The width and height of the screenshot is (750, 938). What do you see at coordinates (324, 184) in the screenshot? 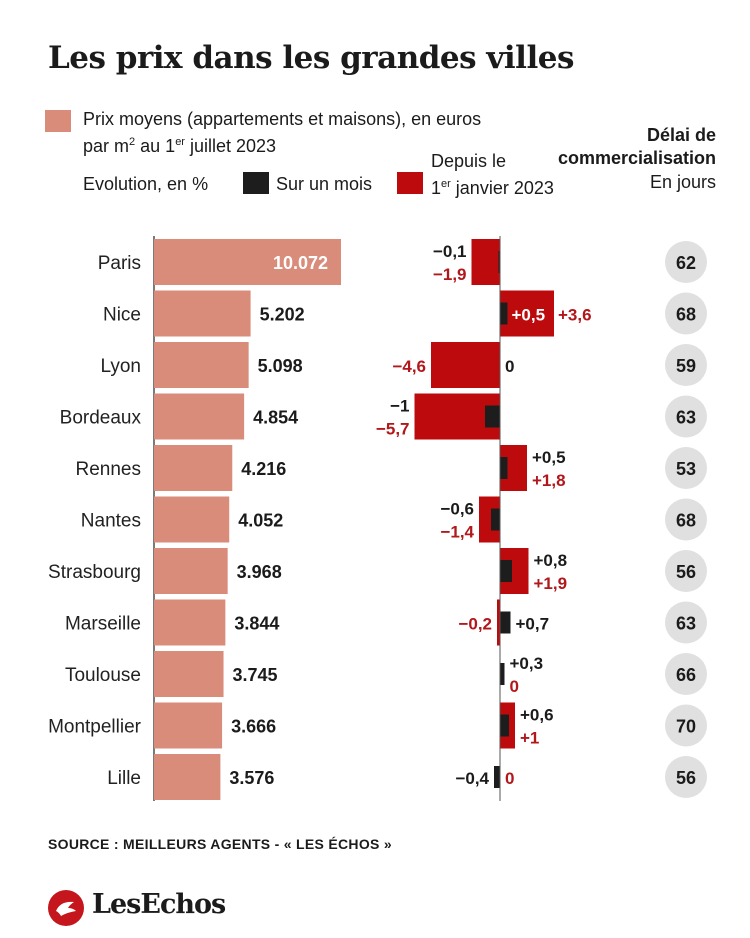
I see `legend-month-label: Sur un mois` at bounding box center [324, 184].